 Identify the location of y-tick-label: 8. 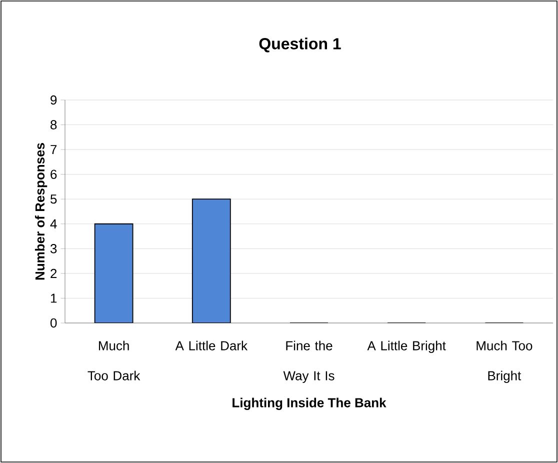
(53, 125).